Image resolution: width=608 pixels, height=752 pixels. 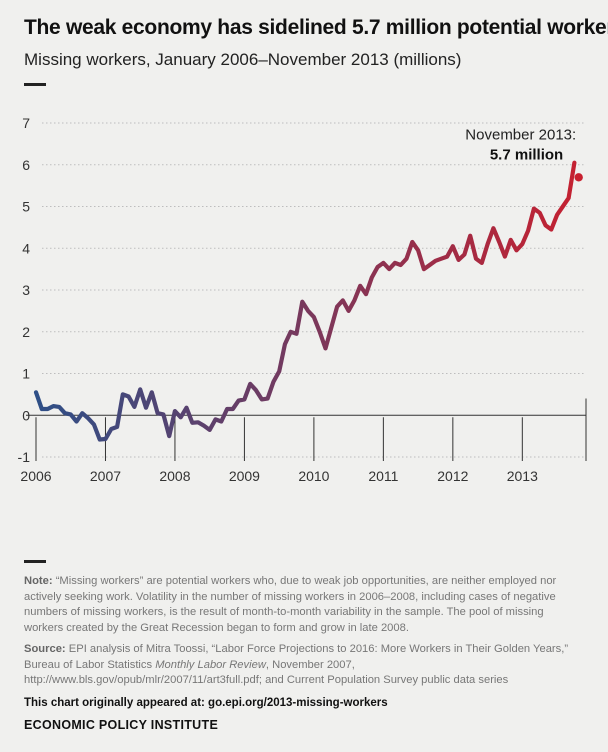 What do you see at coordinates (121, 725) in the screenshot?
I see `organization-name: ECONOMIC POLICY INSTITUTE` at bounding box center [121, 725].